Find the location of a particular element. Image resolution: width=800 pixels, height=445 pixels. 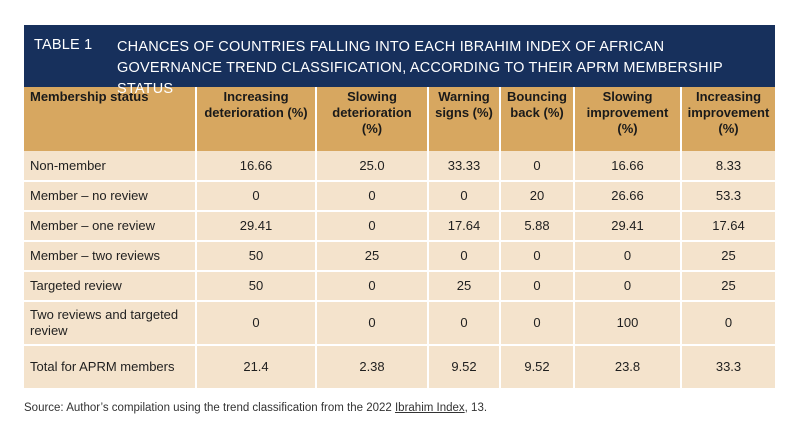

table-cell: 5.88 is located at coordinates (537, 226).